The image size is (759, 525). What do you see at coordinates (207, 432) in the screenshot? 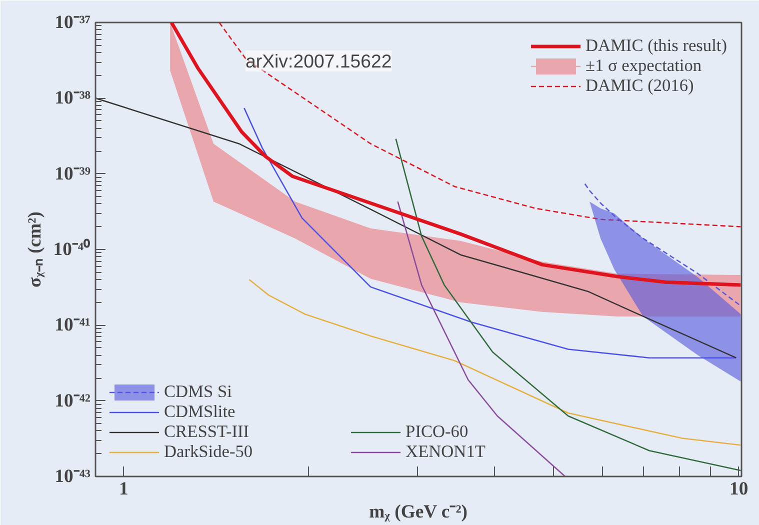
I see `legend-label: CRESST-III` at bounding box center [207, 432].